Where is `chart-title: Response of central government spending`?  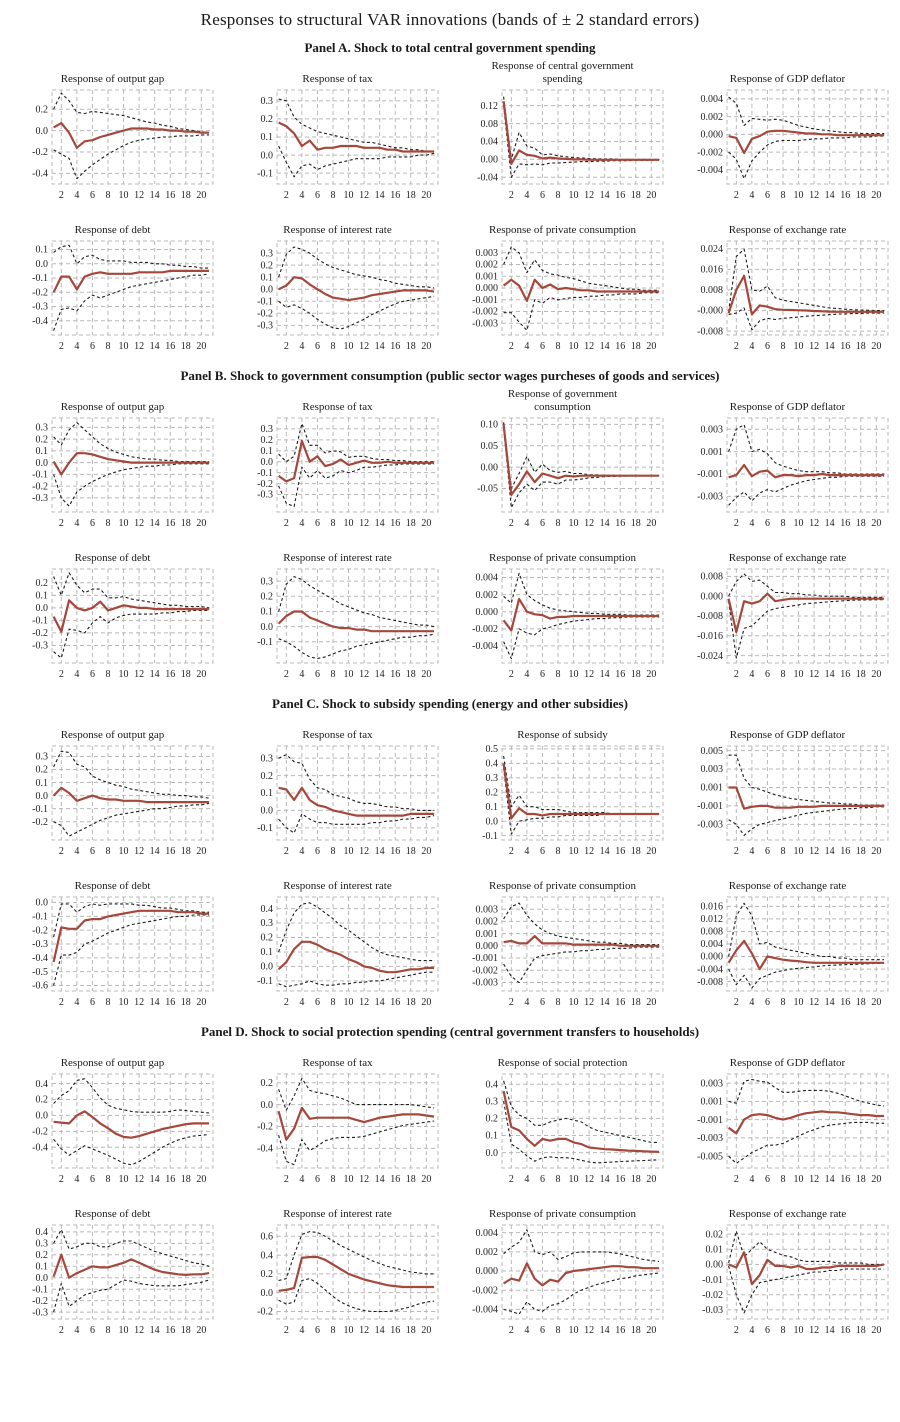
chart-title: Response of central government spending is located at coordinates (562, 72).